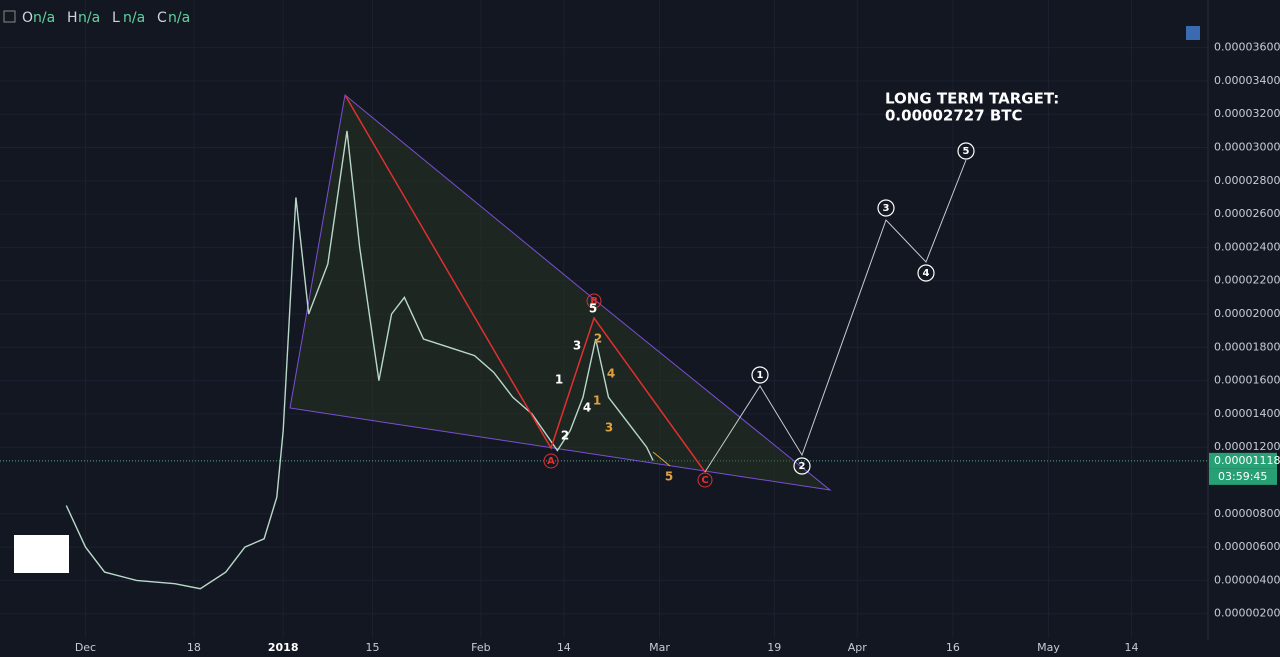  I want to click on y-tick-label: 0.00000200, so click(1247, 613).